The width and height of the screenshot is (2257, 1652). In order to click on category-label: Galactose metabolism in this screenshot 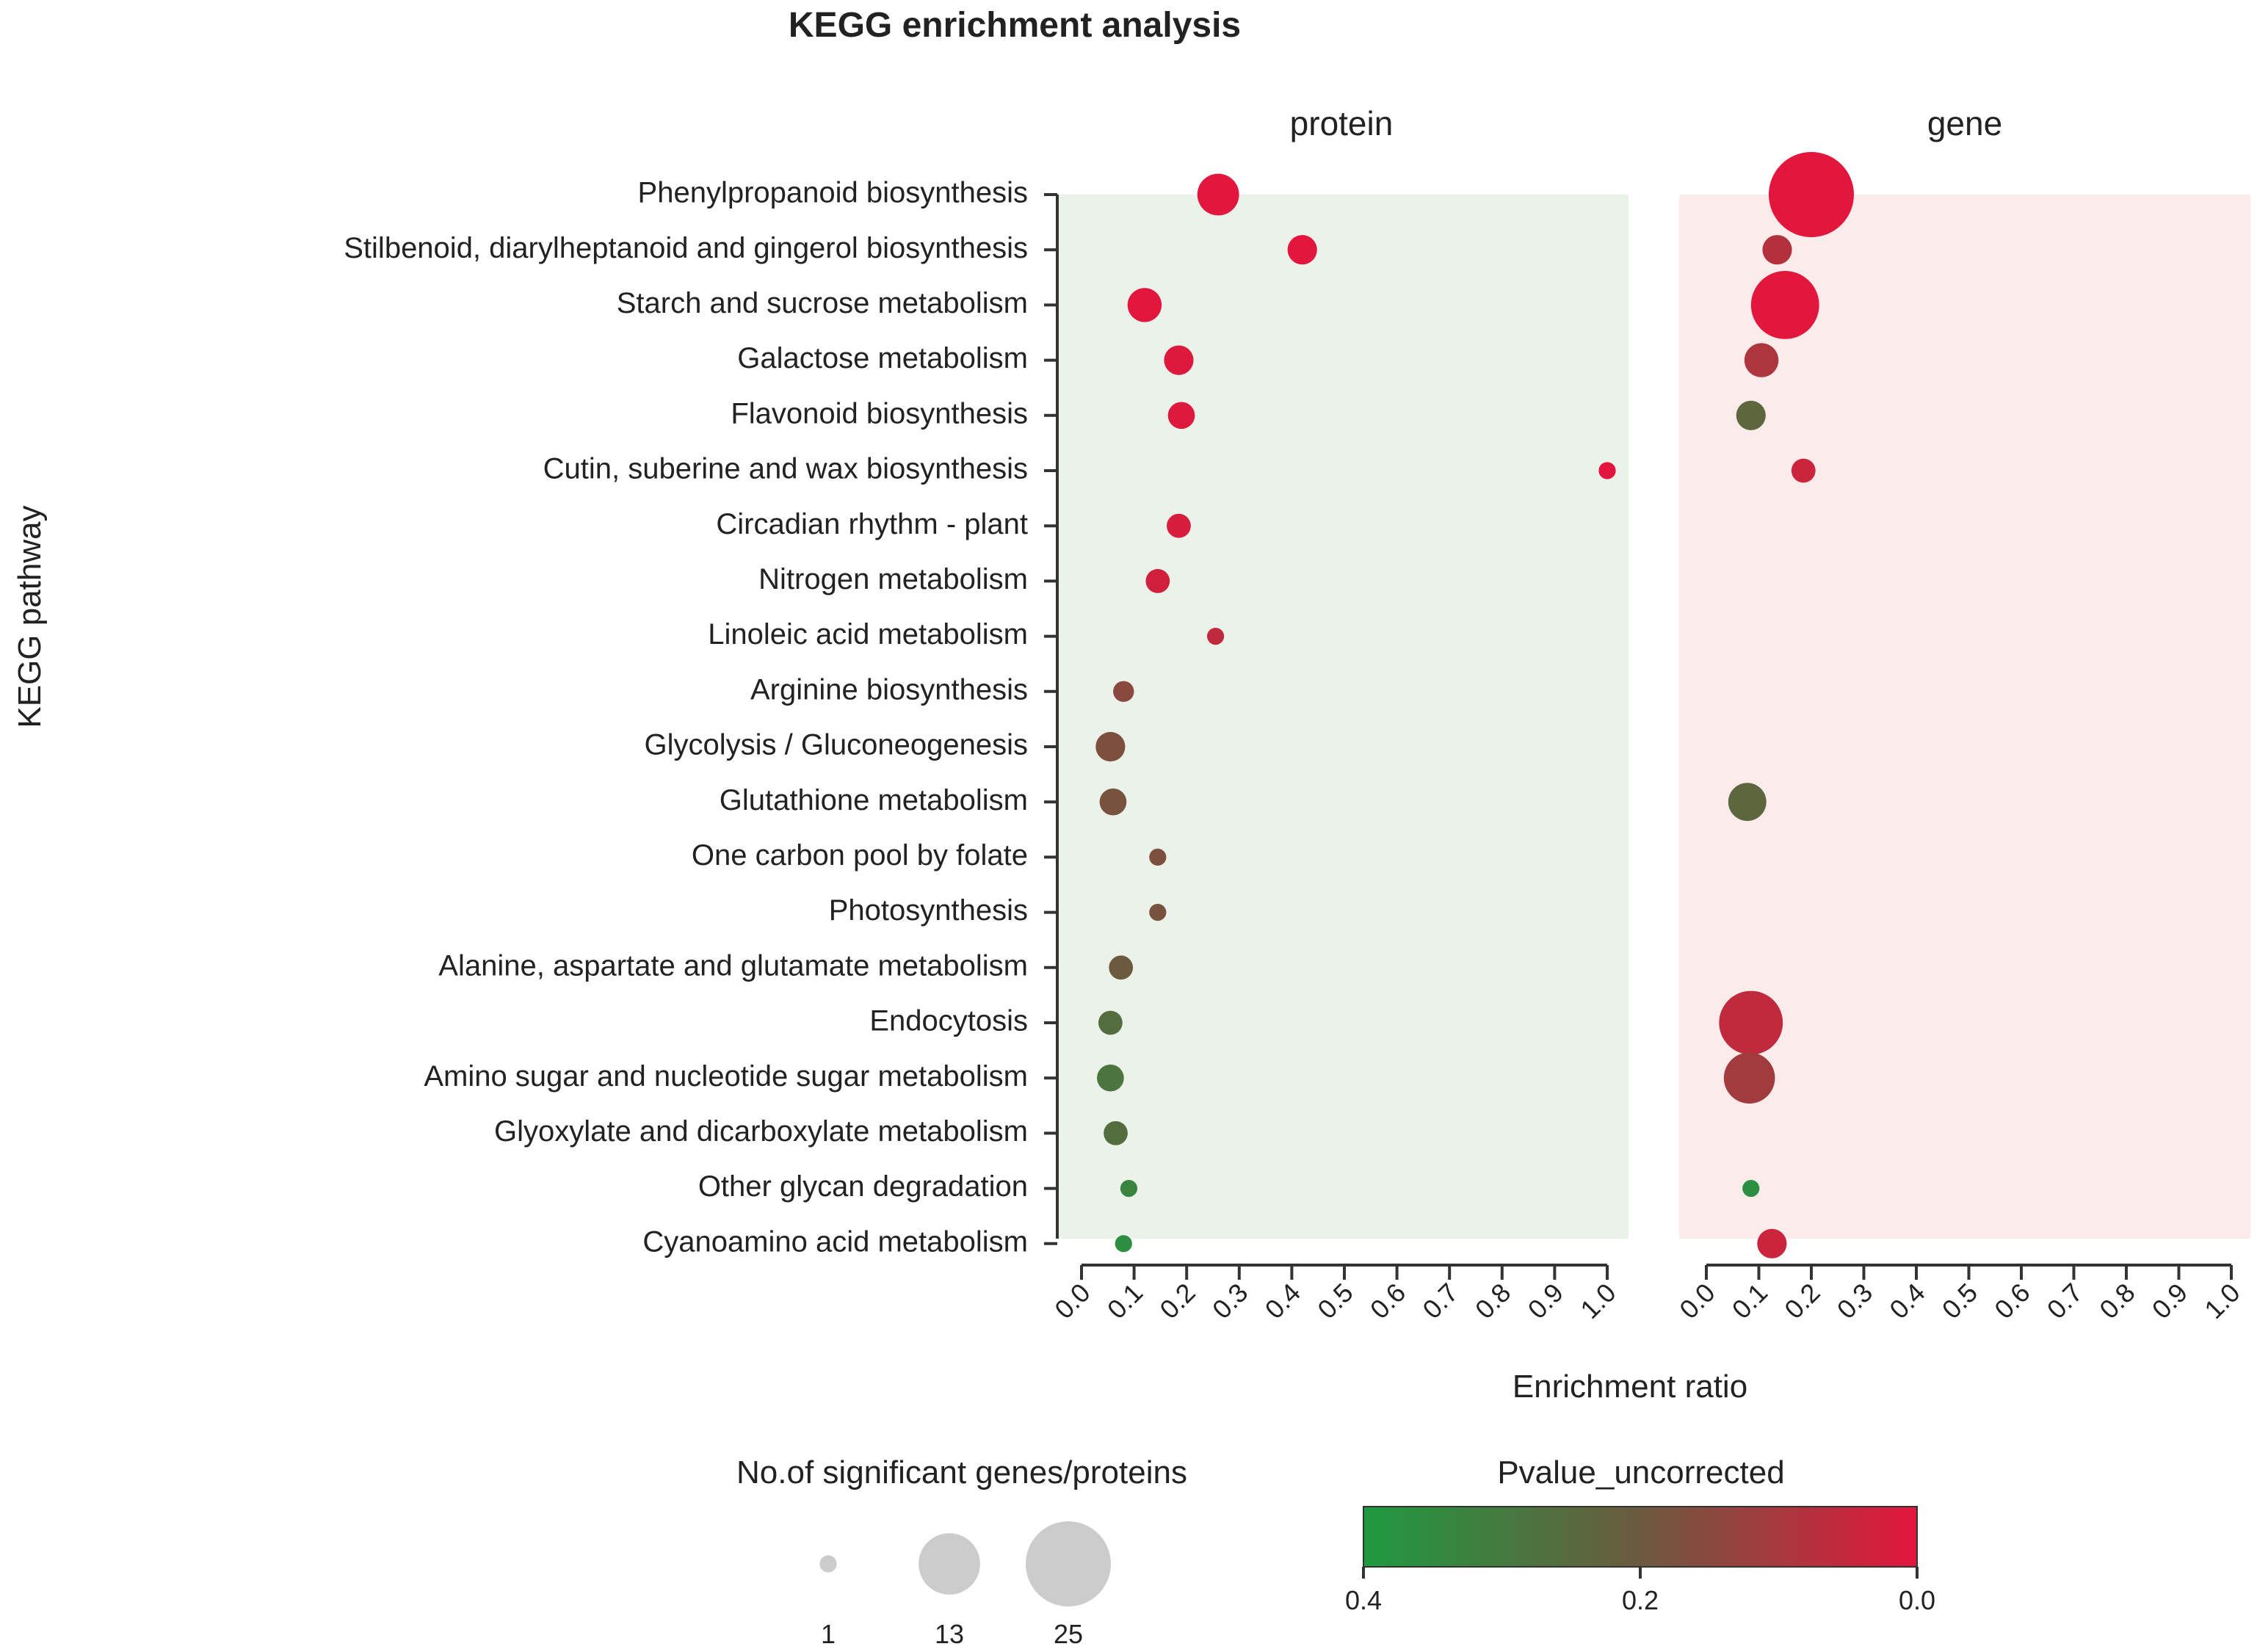, I will do `click(882, 358)`.